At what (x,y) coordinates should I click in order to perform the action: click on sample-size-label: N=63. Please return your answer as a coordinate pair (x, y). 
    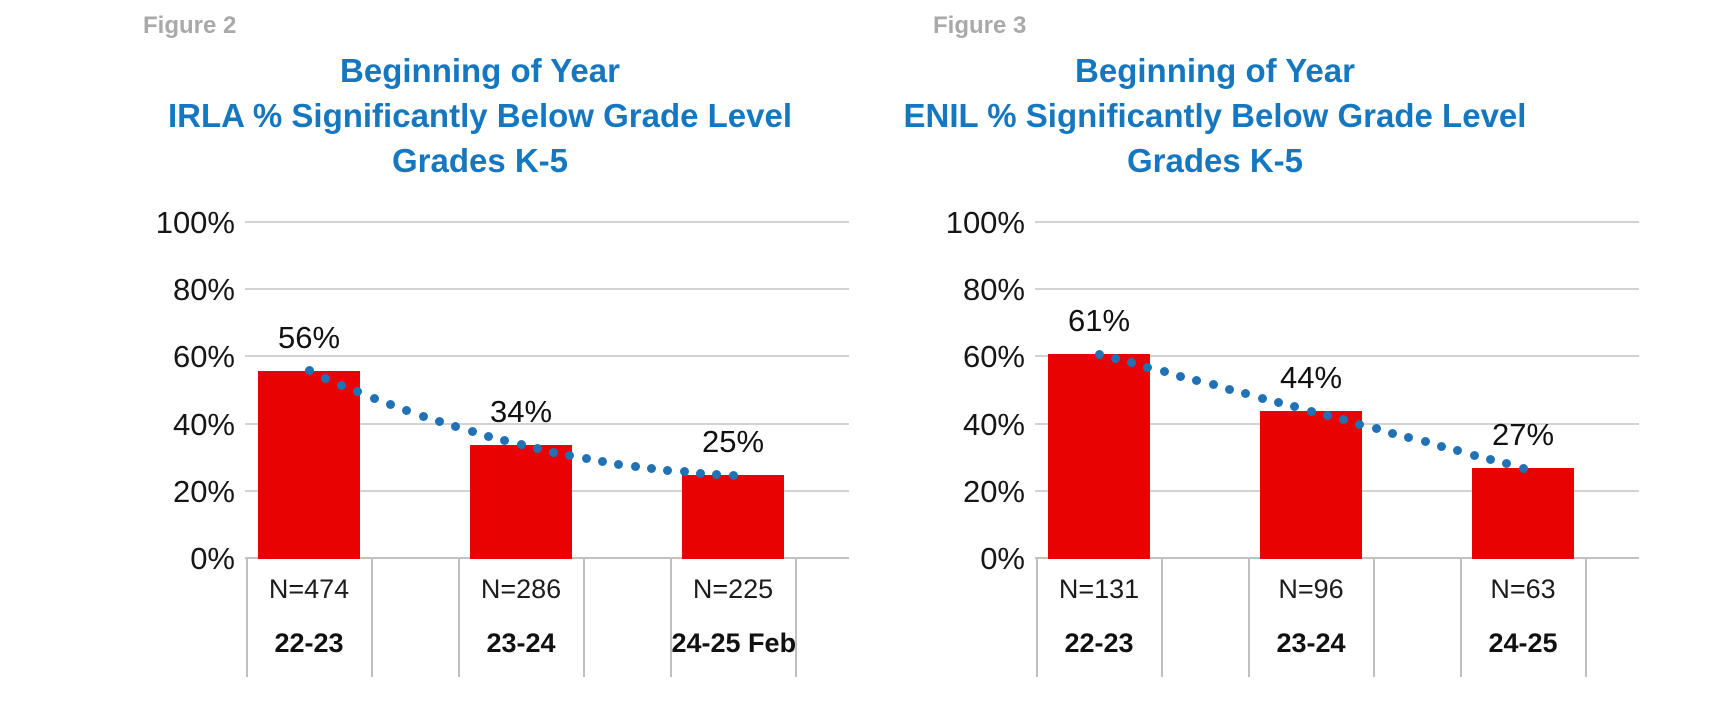
    Looking at the image, I should click on (1523, 589).